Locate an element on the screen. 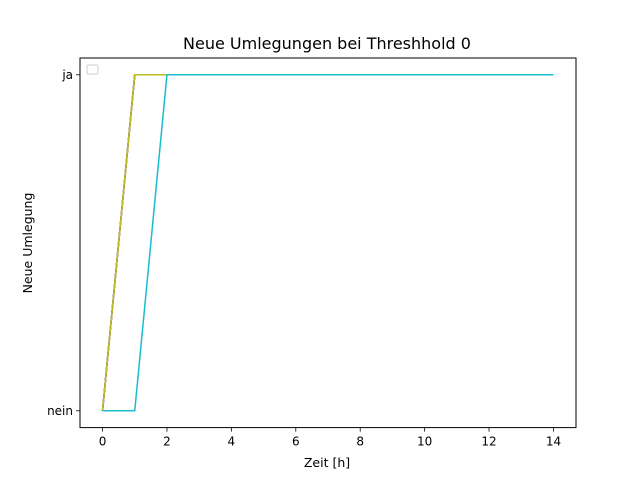 Image resolution: width=640 pixels, height=480 pixels. y-tick-label: nein is located at coordinates (60, 411).